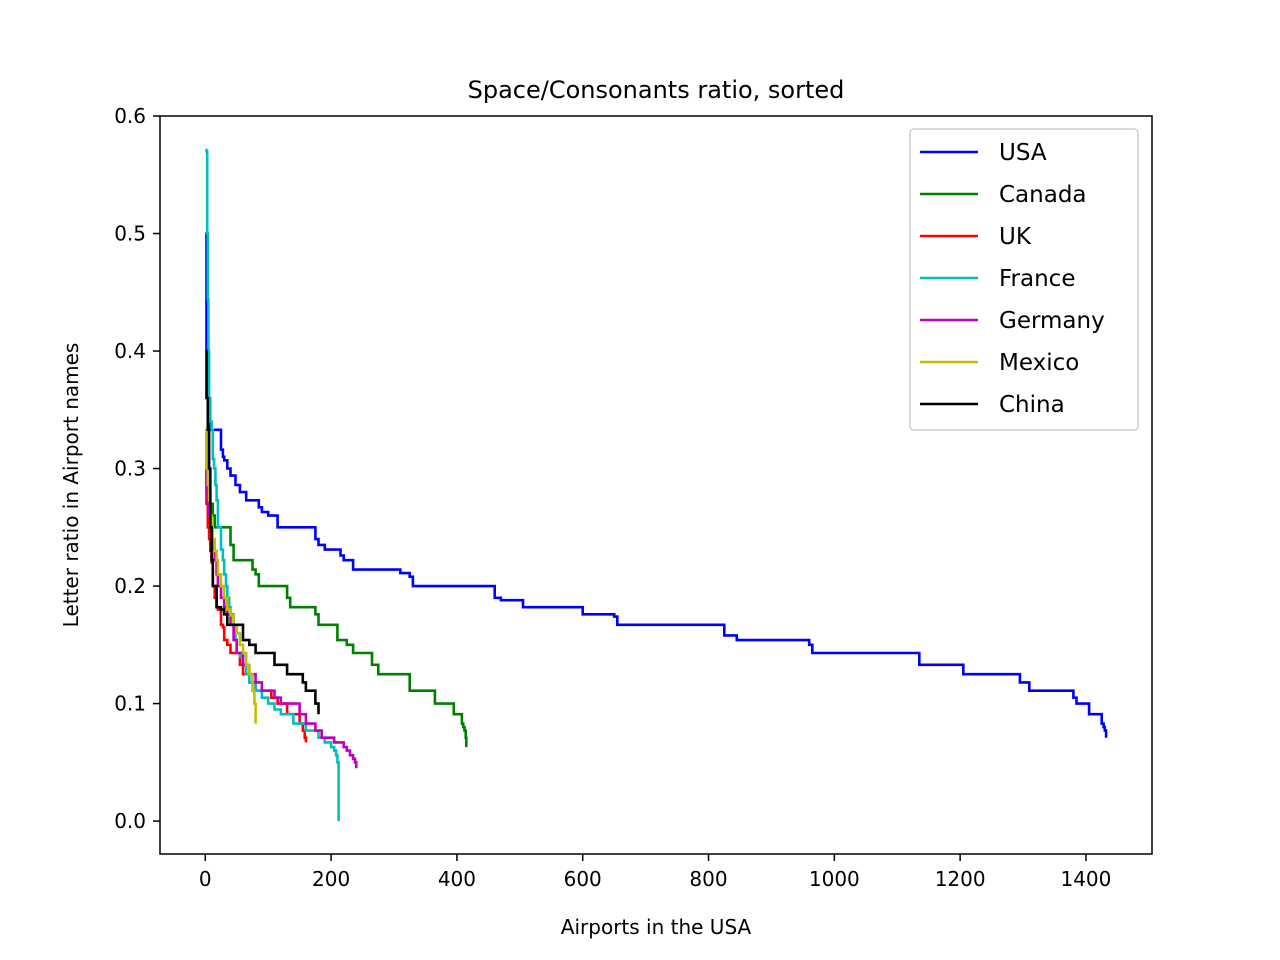  Describe the element at coordinates (960, 879) in the screenshot. I see `x-tick-label: 1200` at that location.